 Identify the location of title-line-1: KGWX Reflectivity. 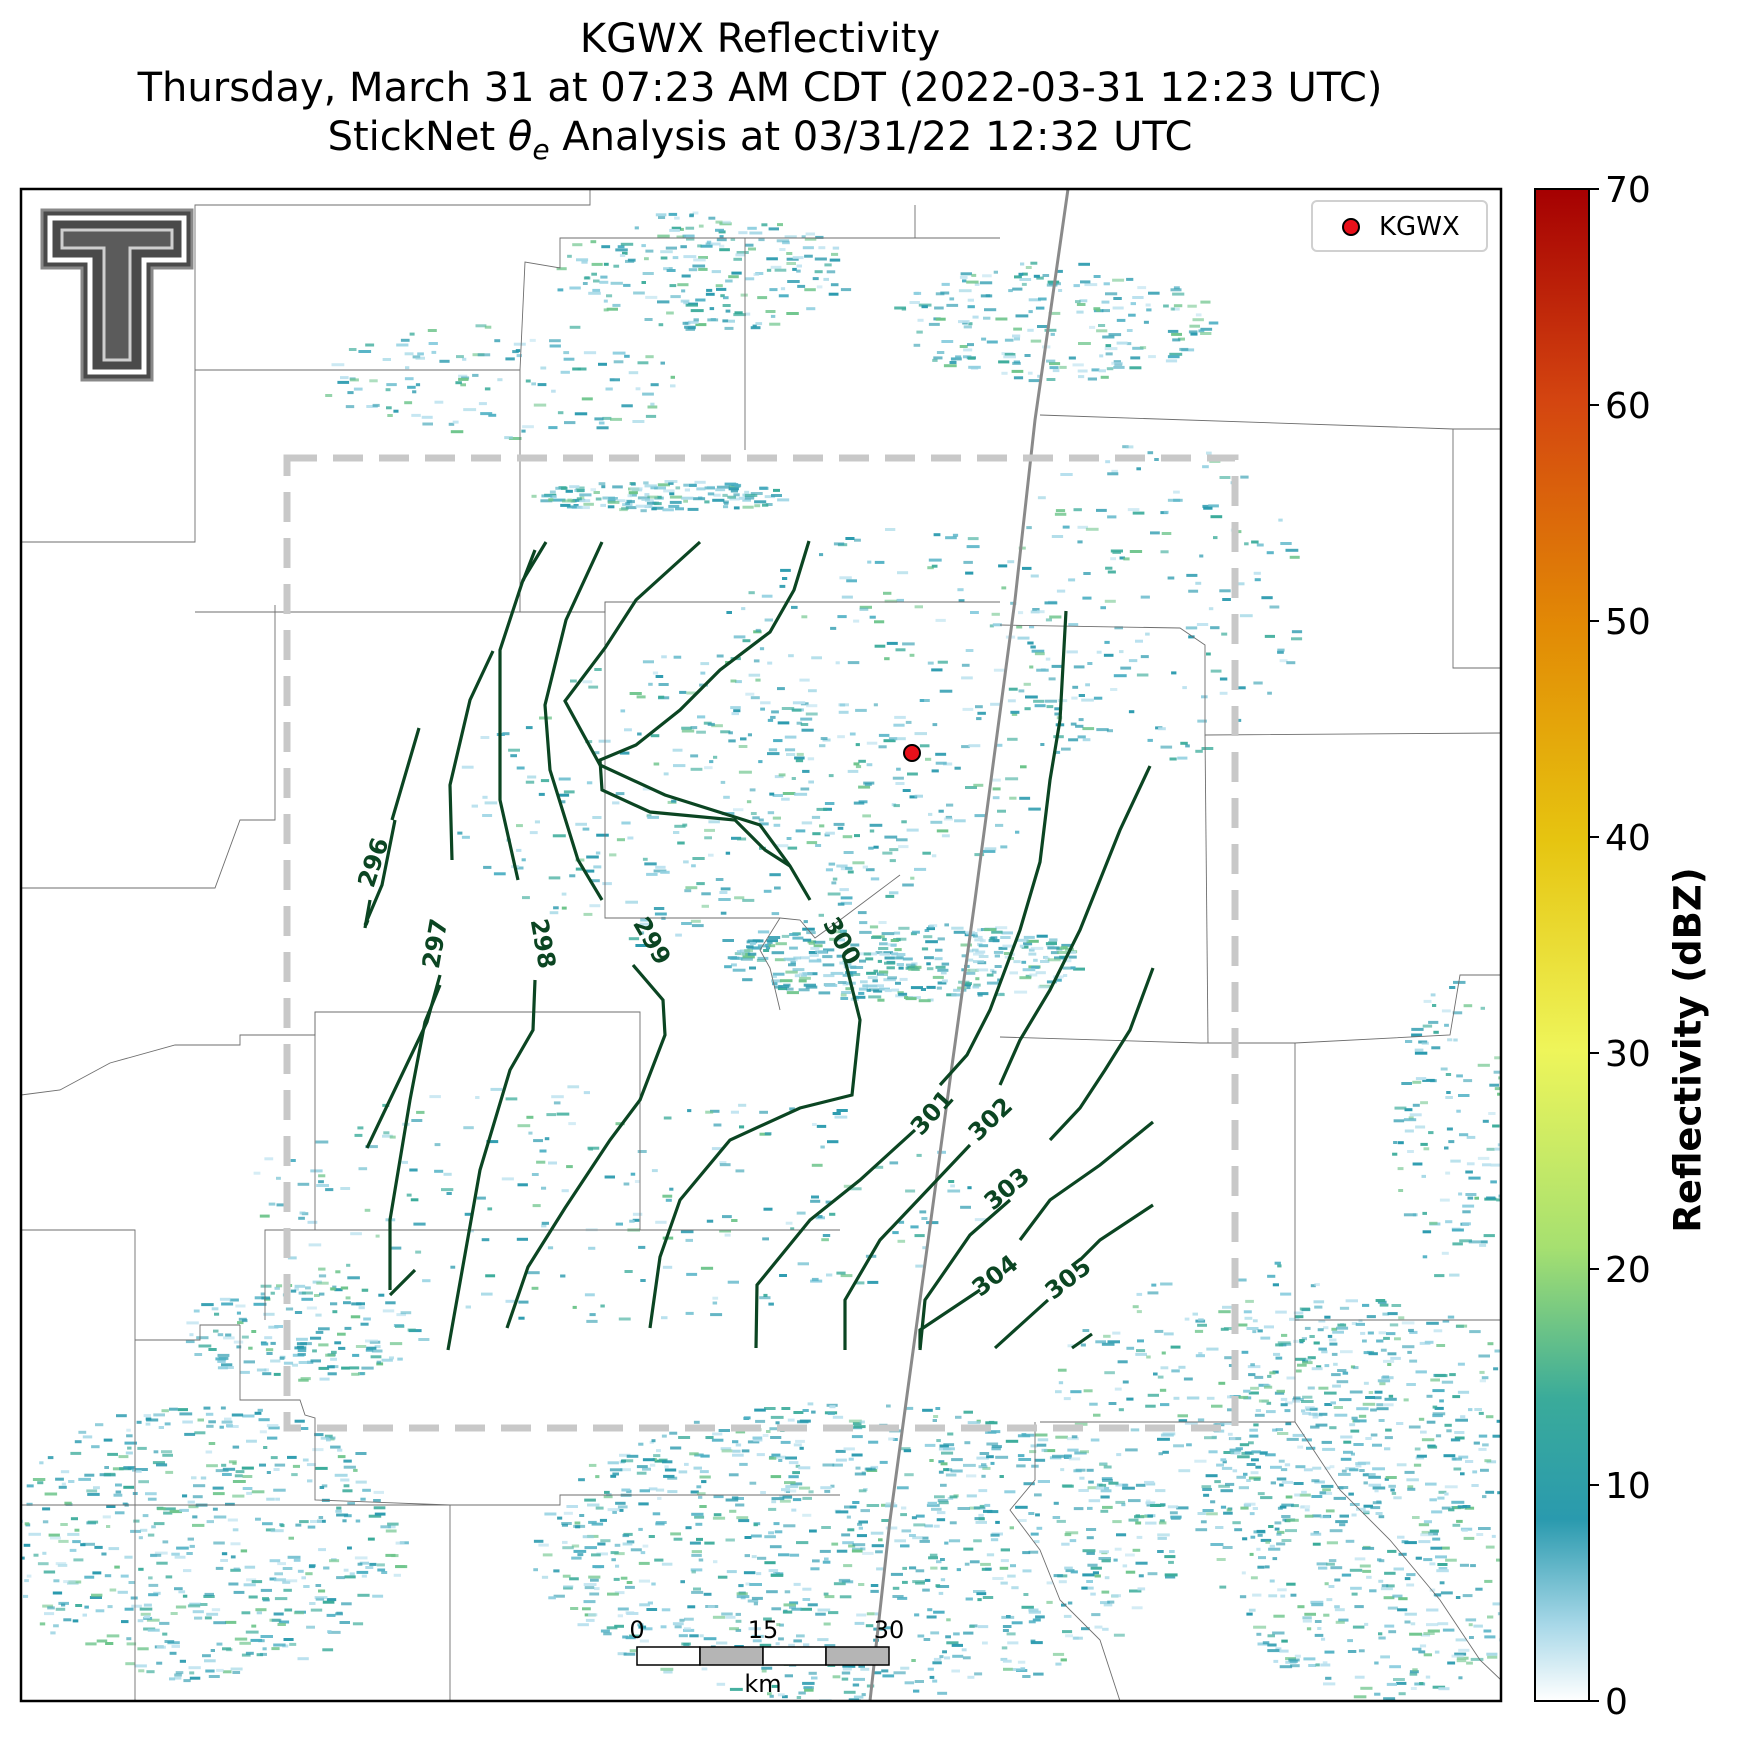
(760, 39).